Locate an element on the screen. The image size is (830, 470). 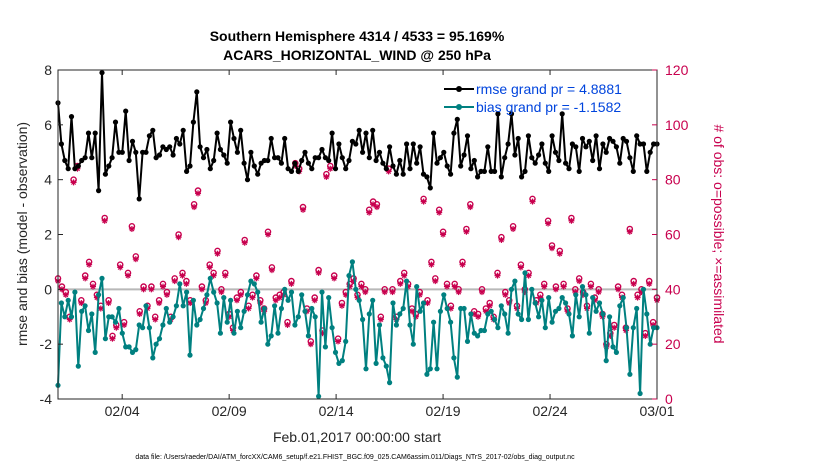
y-tick-label-left: -2 is located at coordinates (46, 344).